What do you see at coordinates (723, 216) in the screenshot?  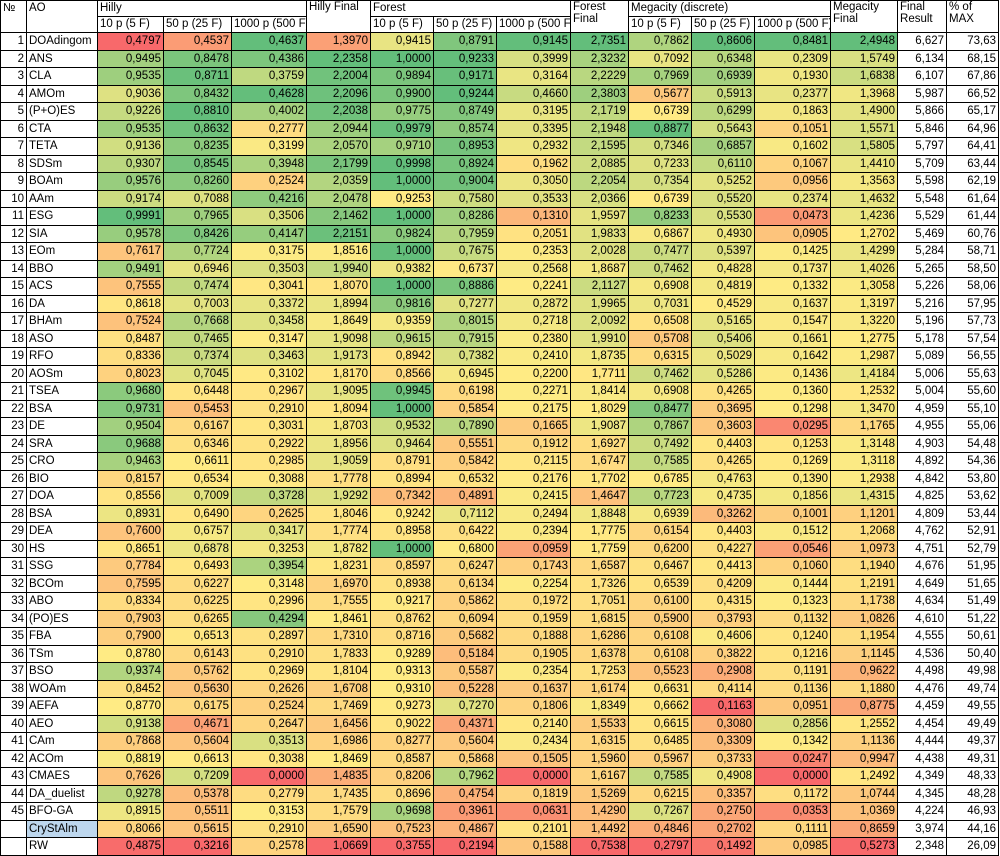 I see `megacity-50p-cell: 0,5530` at bounding box center [723, 216].